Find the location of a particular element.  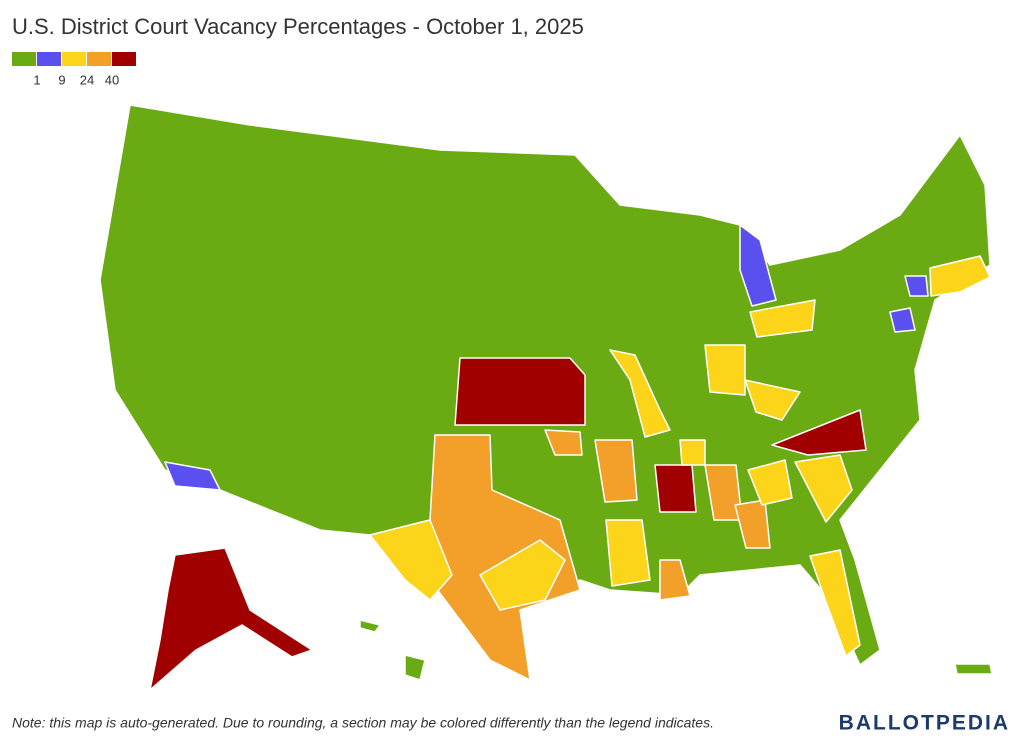

legend-tick-label: 24 is located at coordinates (87, 79).